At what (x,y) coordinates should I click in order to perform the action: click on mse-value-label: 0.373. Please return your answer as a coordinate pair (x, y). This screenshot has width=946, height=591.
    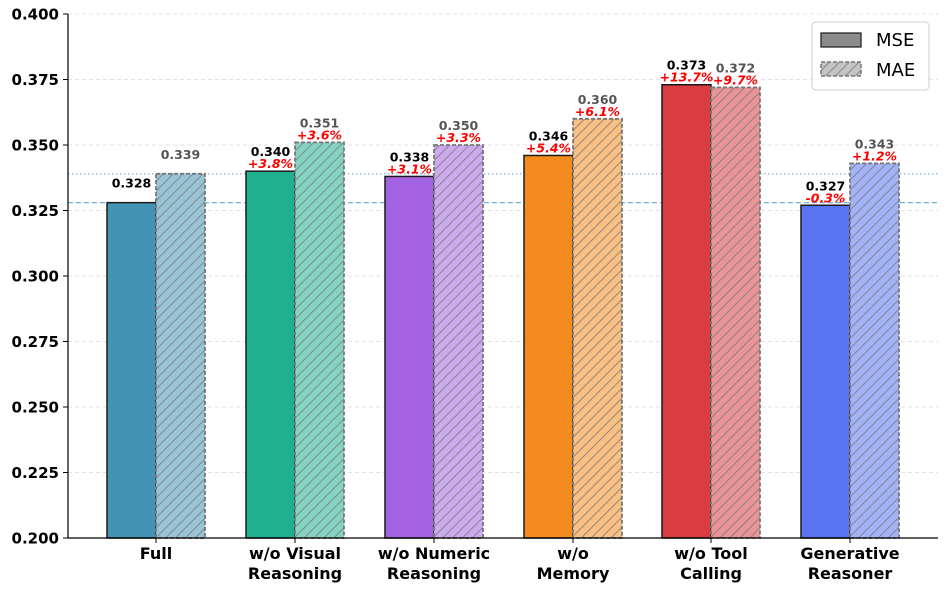
    Looking at the image, I should click on (687, 65).